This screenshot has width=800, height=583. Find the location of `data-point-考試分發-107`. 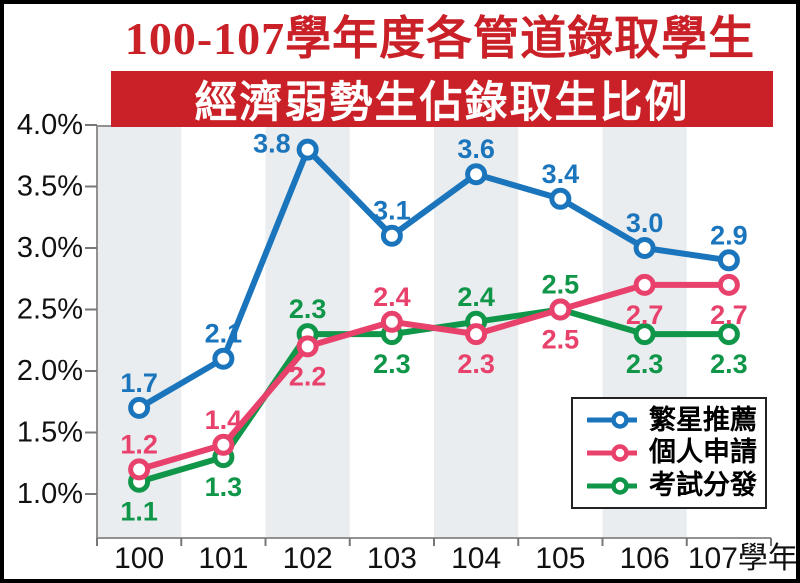

data-point-考試分發-107 is located at coordinates (728, 334).